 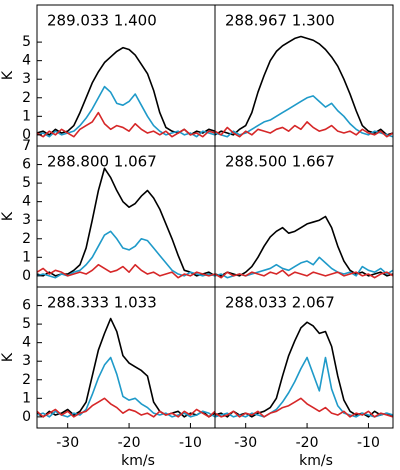 What do you see at coordinates (102, 303) in the screenshot?
I see `panel-title: 288.333 1.033` at bounding box center [102, 303].